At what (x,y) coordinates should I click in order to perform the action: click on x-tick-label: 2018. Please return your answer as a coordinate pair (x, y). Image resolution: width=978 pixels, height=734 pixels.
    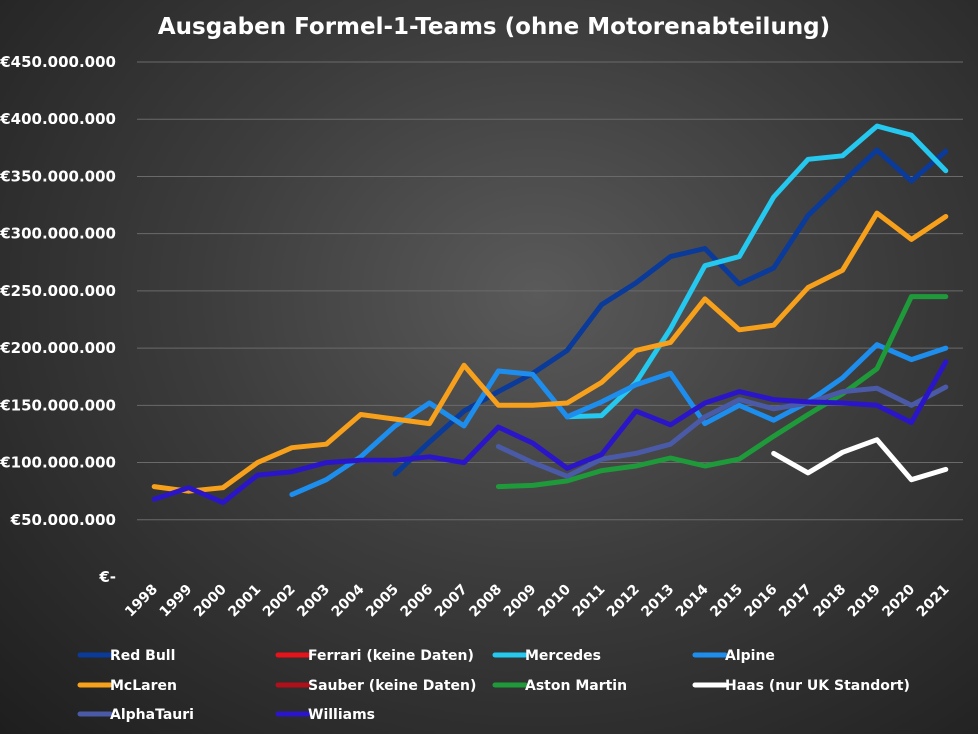
    Looking at the image, I should click on (830, 601).